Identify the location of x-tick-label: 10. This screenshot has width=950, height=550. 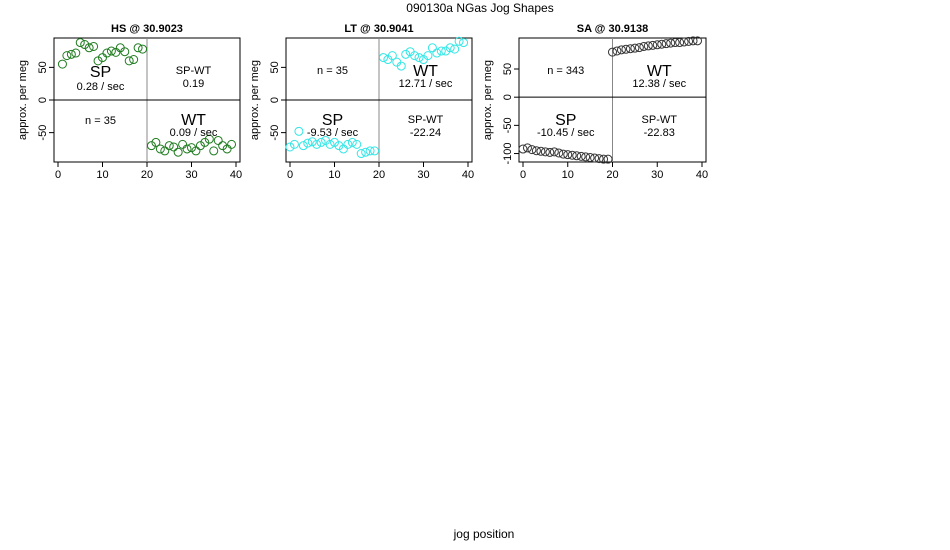
(102, 175).